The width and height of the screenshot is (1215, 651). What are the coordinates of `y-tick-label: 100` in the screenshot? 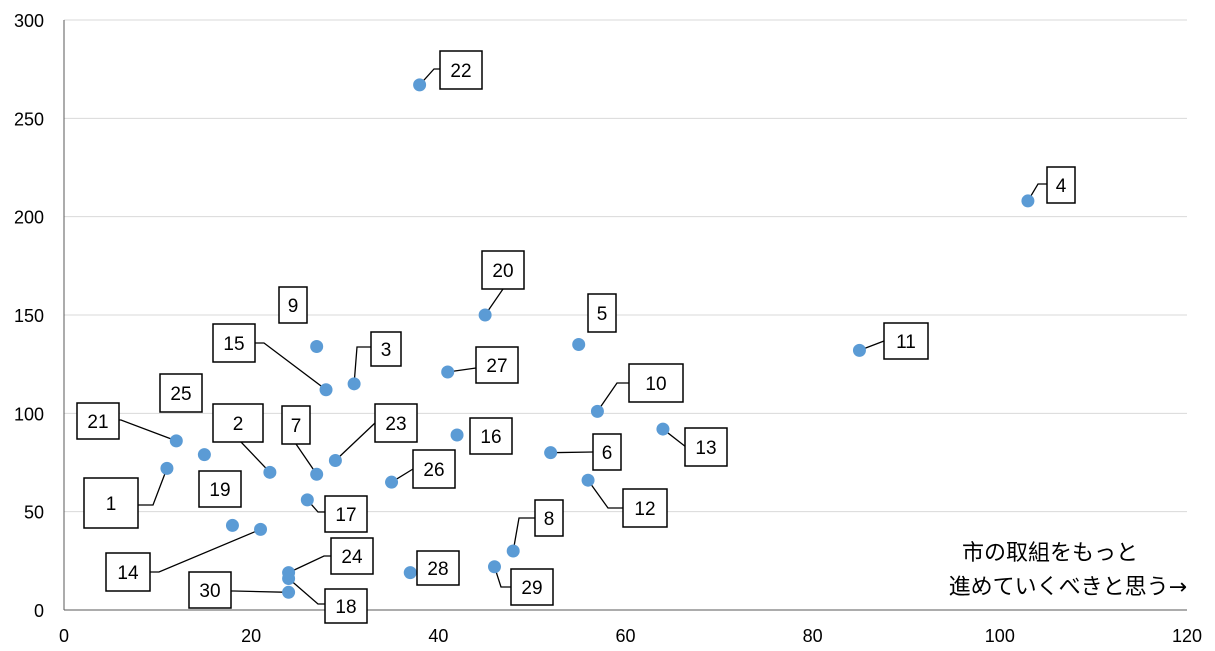 It's located at (29, 414).